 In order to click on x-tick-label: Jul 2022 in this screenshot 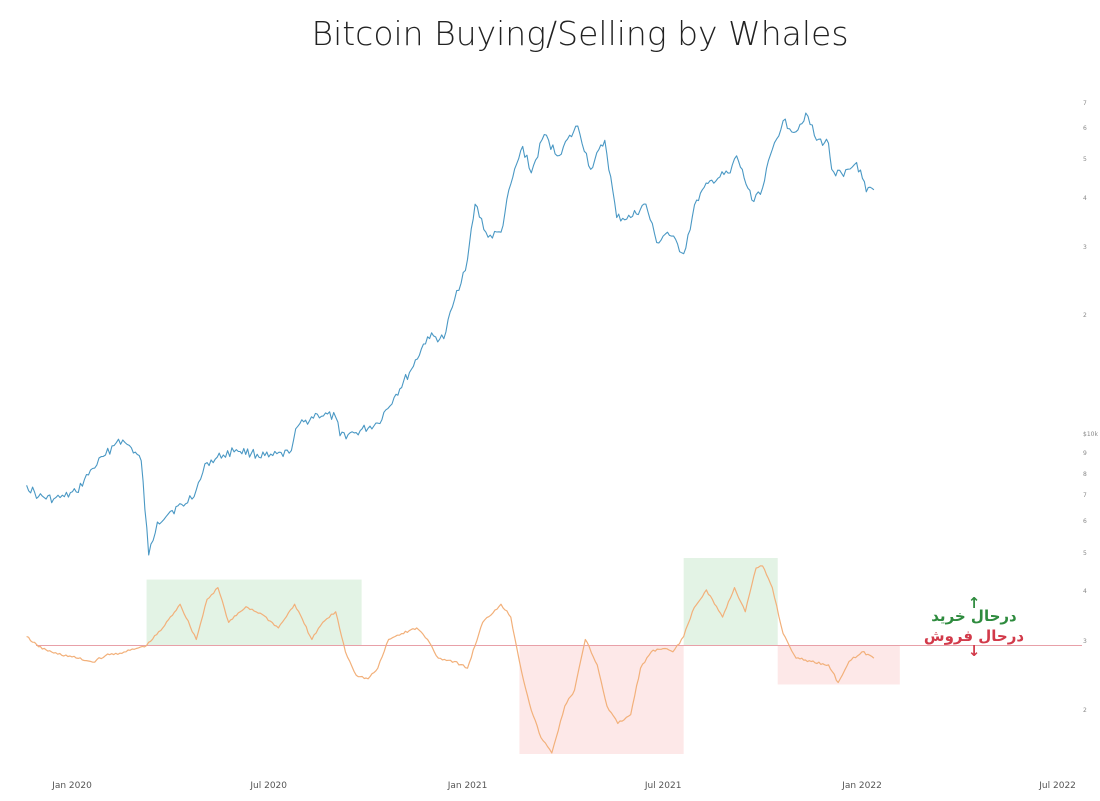, I will do `click(1057, 786)`.